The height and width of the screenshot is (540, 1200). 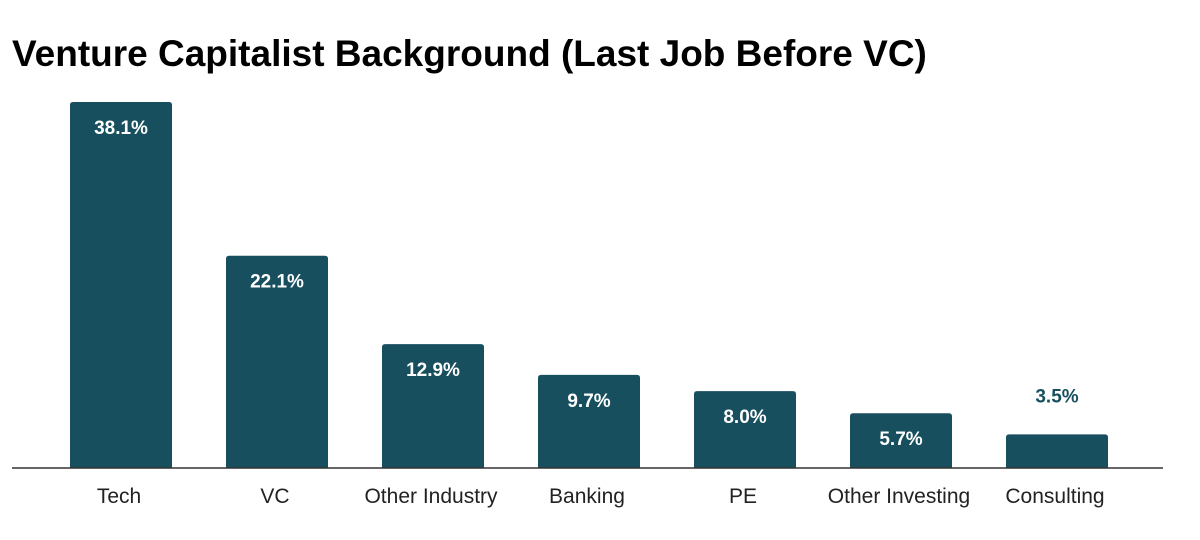 I want to click on bar-value-label-vc: 22.1%, so click(x=277, y=282).